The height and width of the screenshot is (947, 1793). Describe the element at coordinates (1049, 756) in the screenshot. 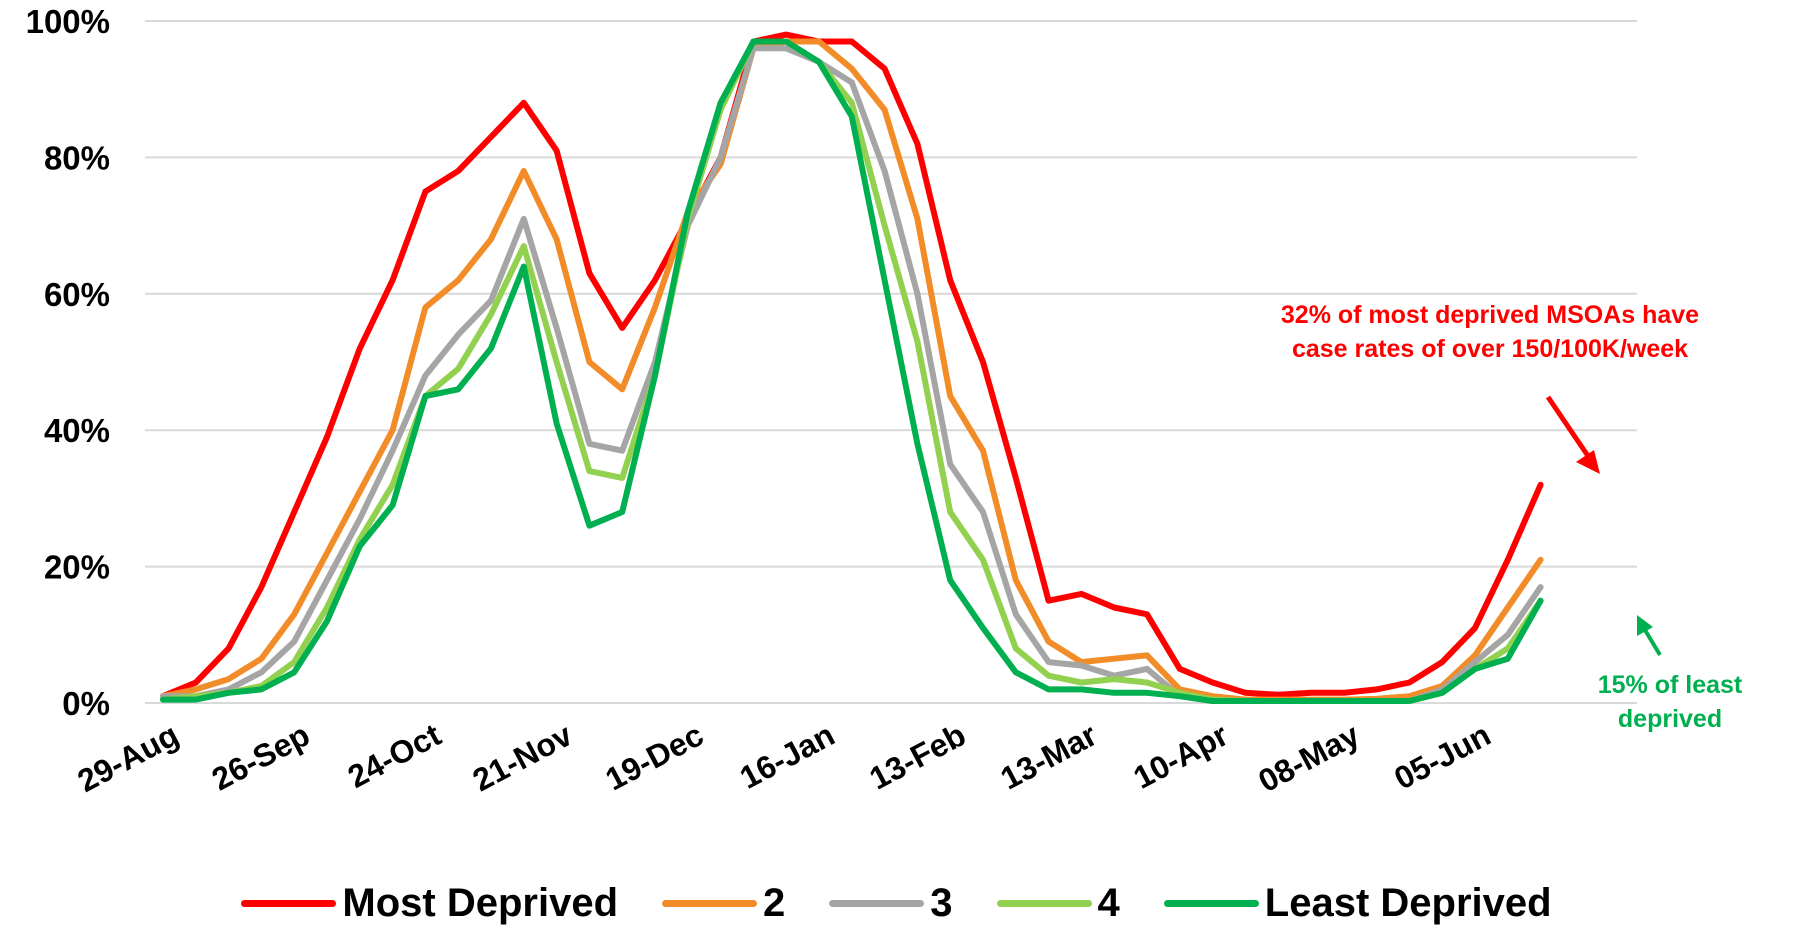

I see `x-tick-label: 13-Mar` at that location.